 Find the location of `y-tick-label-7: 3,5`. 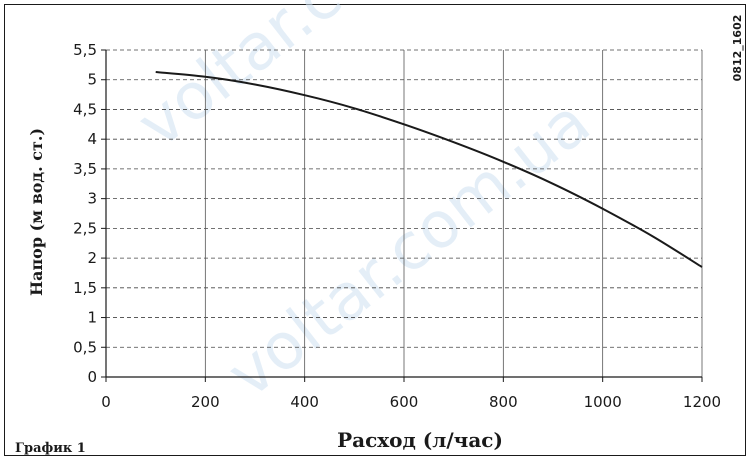

y-tick-label-7: 3,5 is located at coordinates (85, 169).